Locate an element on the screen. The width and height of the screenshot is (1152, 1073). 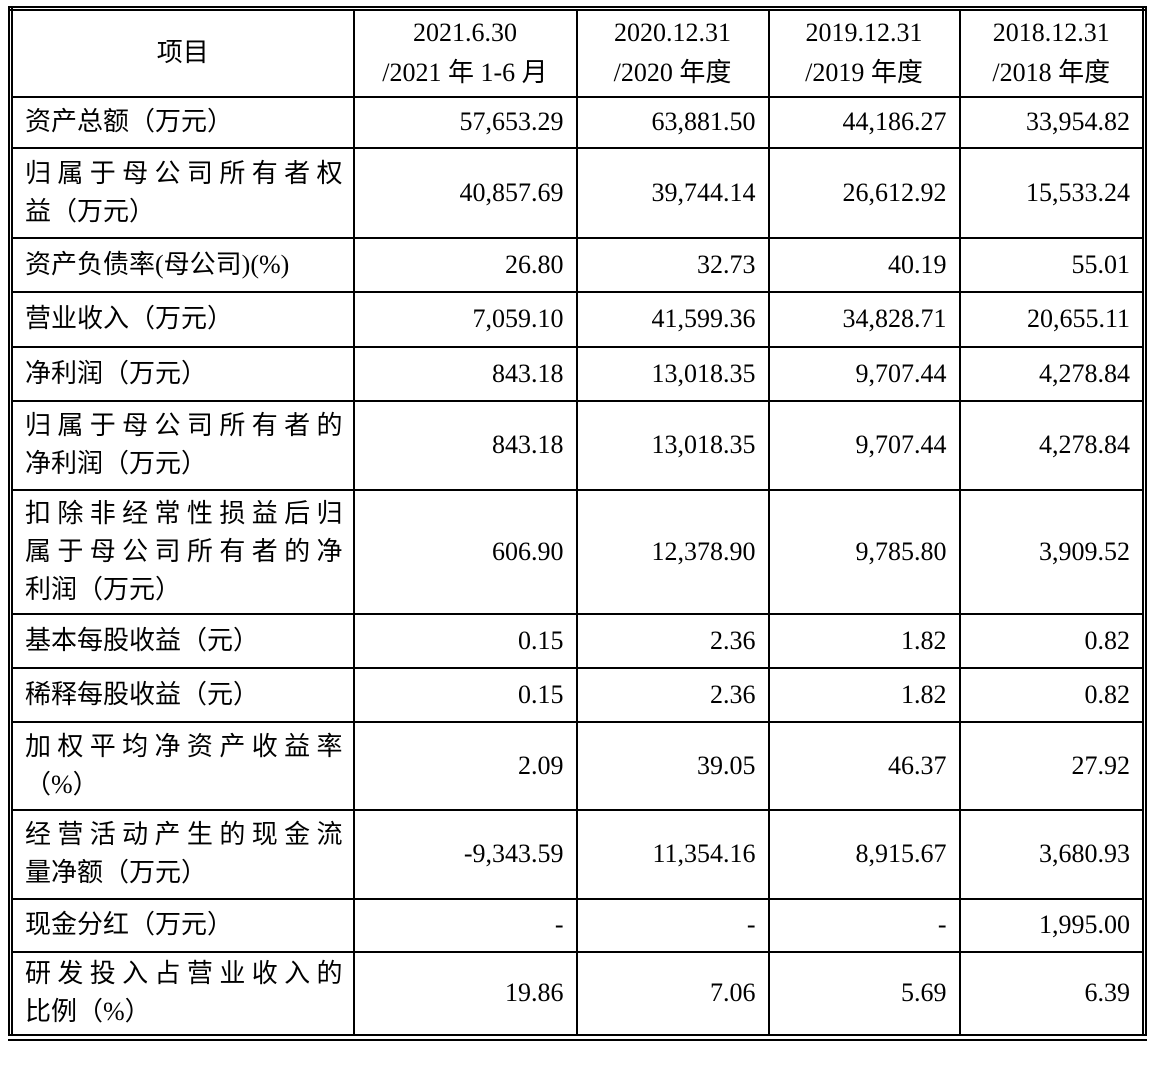
value-cell: -9,343.59 is located at coordinates (465, 854).